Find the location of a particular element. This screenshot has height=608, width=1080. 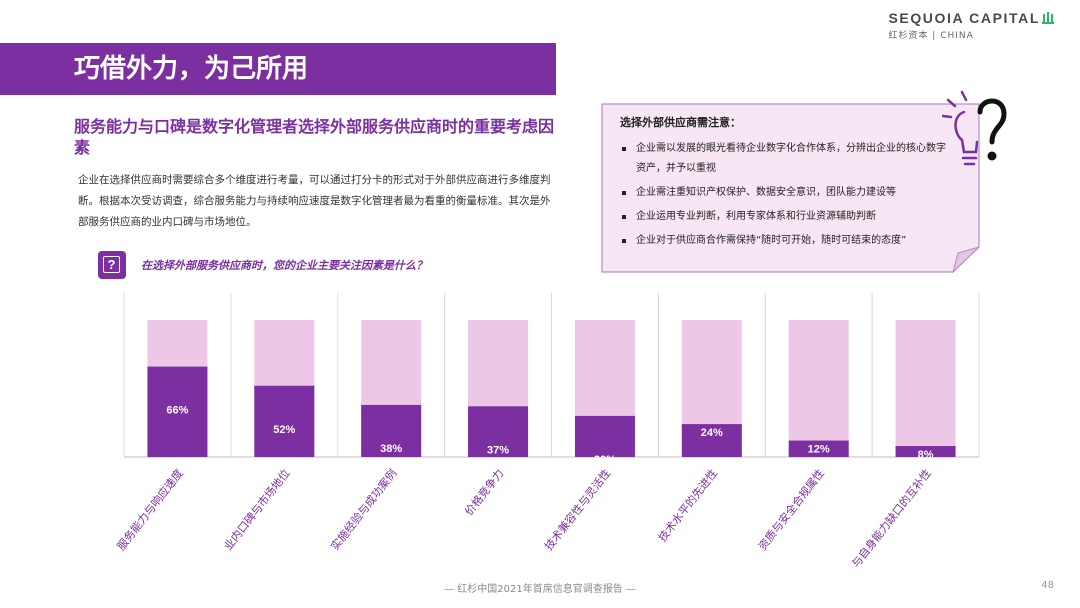

category-label: 技术水平的先进性 is located at coordinates (687, 505).